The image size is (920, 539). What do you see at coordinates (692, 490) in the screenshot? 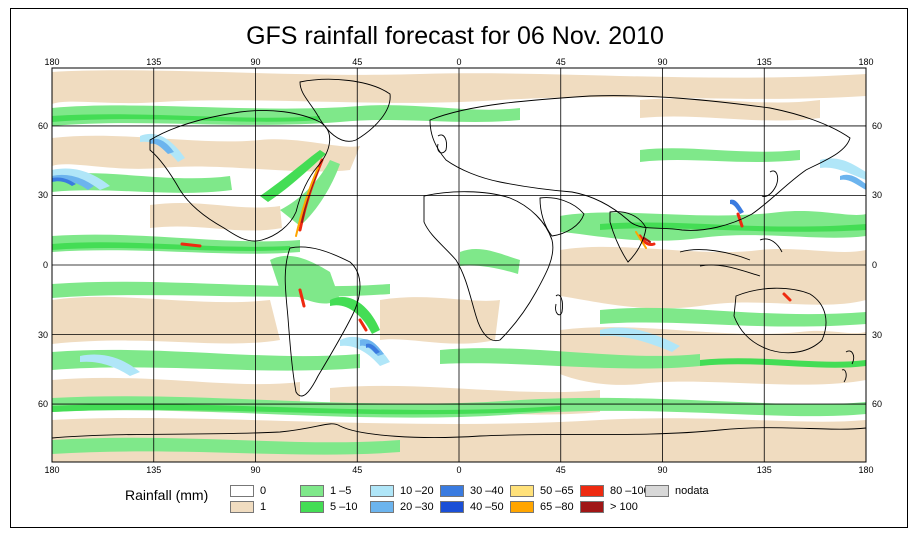
I see `legend-label: nodata` at bounding box center [692, 490].